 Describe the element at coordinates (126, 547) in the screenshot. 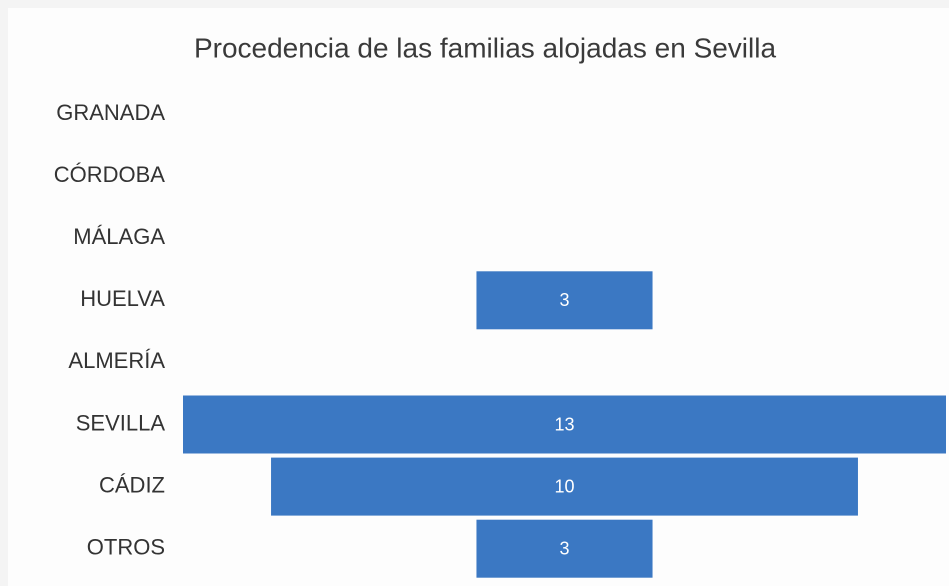

I see `category-label: OTROS` at that location.